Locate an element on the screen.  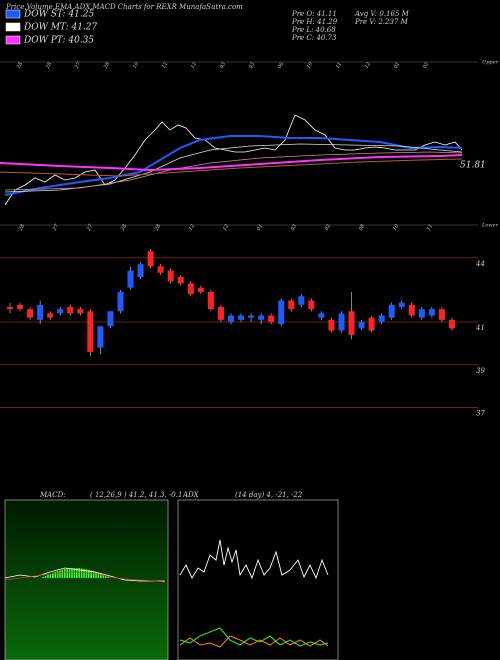
macd-histogram is located at coordinates (75, 573).